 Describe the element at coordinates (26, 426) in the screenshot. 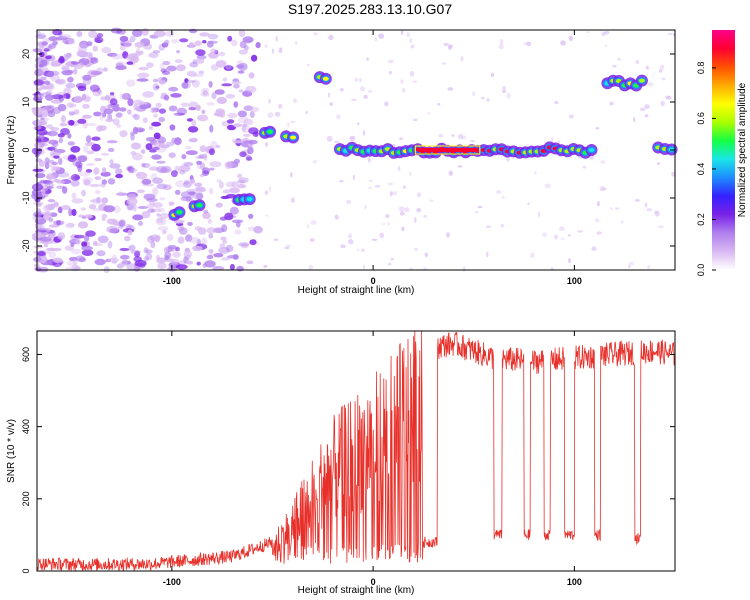

I see `y-tick-label: 400` at that location.